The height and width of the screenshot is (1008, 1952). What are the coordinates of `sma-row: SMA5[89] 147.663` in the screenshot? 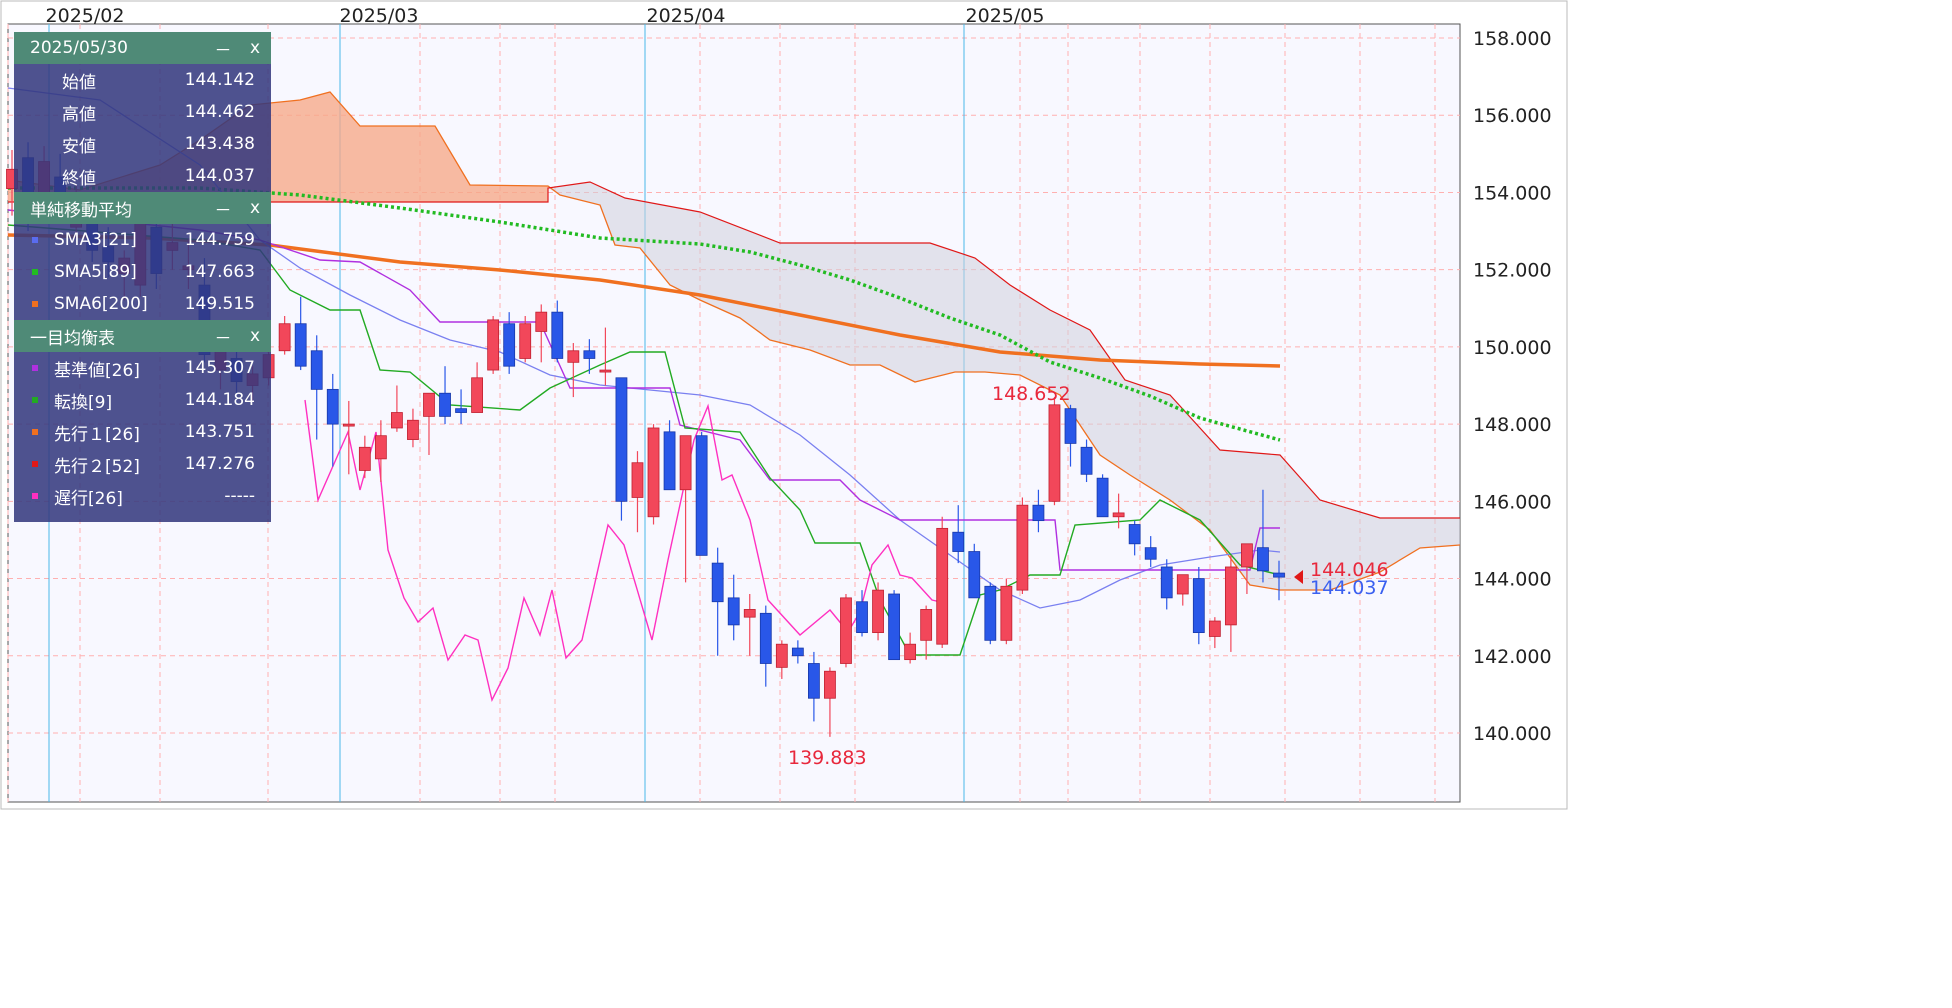 It's located at (142, 272).